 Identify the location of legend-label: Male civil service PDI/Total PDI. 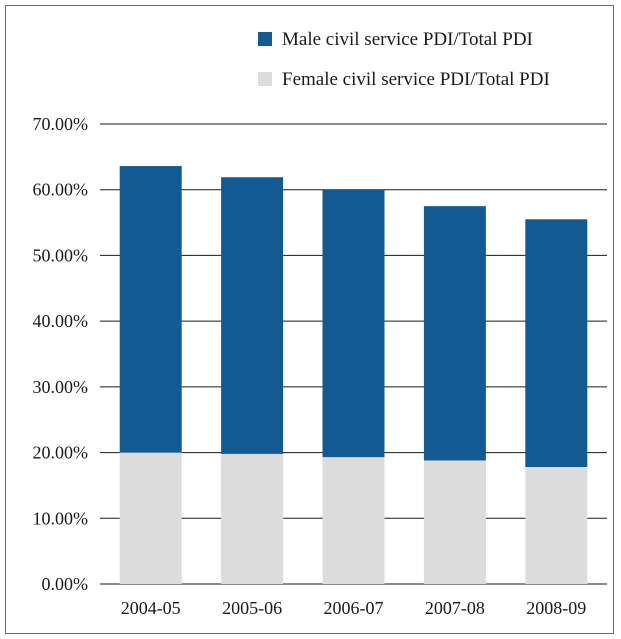
(407, 39).